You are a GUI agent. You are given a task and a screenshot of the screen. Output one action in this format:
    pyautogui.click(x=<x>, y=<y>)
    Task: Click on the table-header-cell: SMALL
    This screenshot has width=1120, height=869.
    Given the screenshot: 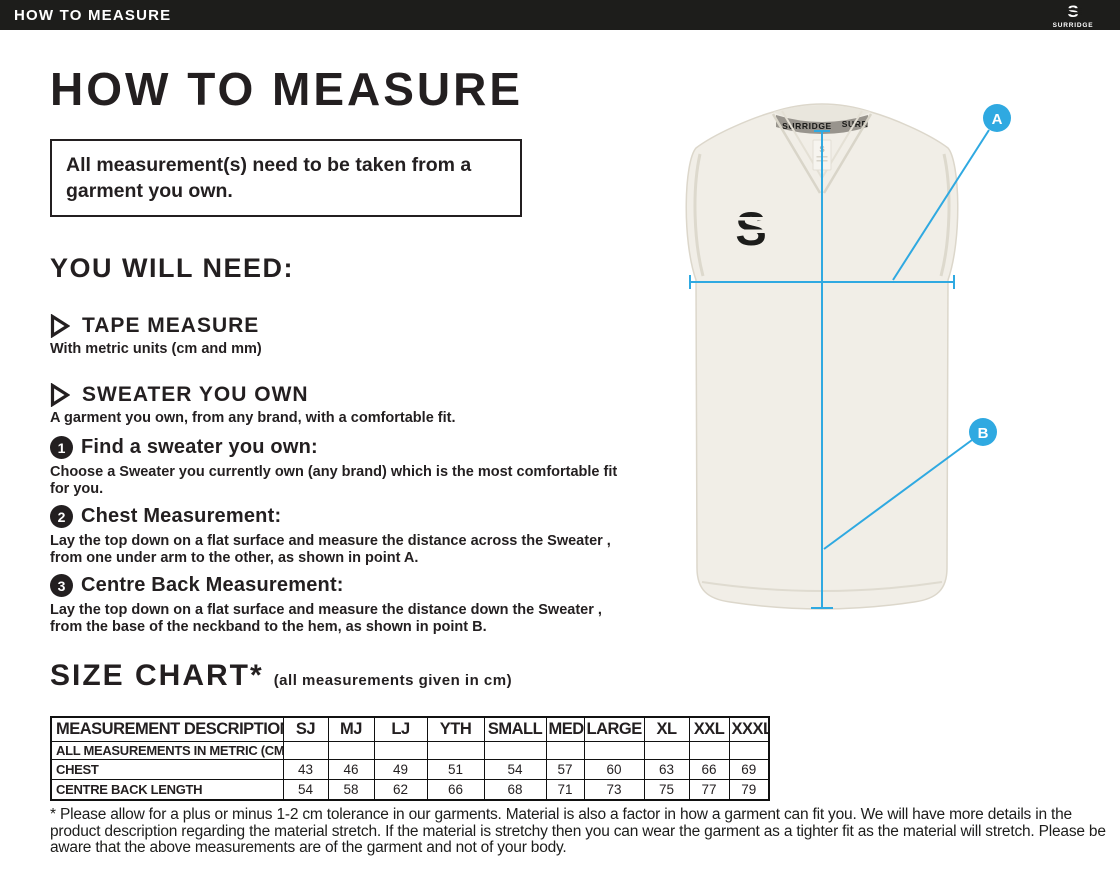 What is the action you would take?
    pyautogui.click(x=515, y=729)
    